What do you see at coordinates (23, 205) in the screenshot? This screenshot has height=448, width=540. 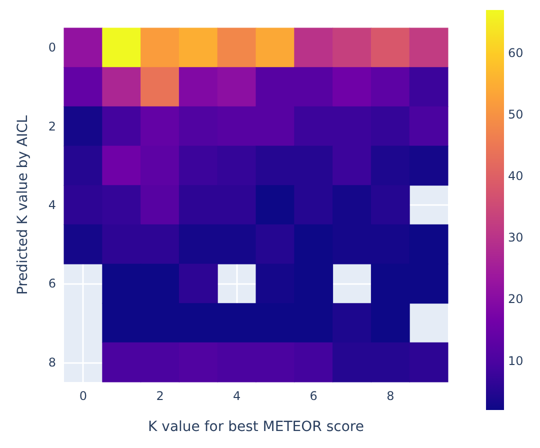 I see `y-axis-title: Predicted K value by AICL` at bounding box center [23, 205].